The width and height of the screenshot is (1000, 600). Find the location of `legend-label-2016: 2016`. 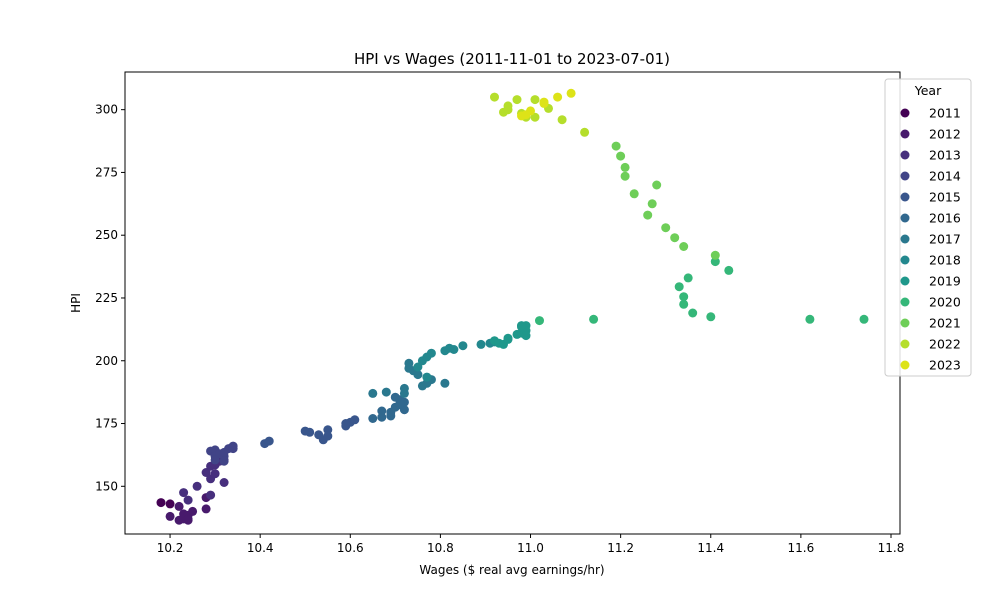

legend-label-2016: 2016 is located at coordinates (945, 218).